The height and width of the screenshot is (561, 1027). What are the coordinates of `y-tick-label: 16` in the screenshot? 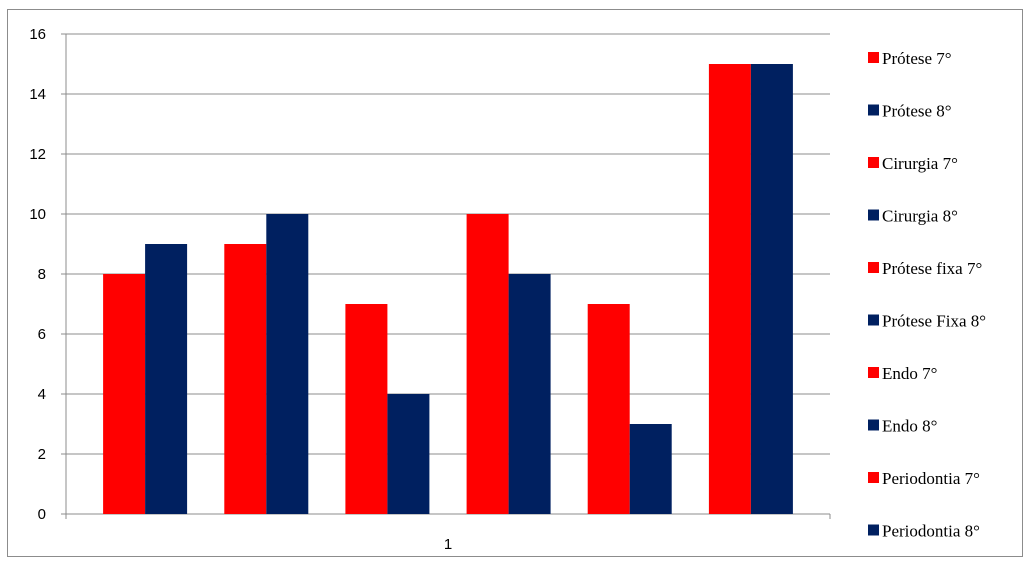 It's located at (37, 34).